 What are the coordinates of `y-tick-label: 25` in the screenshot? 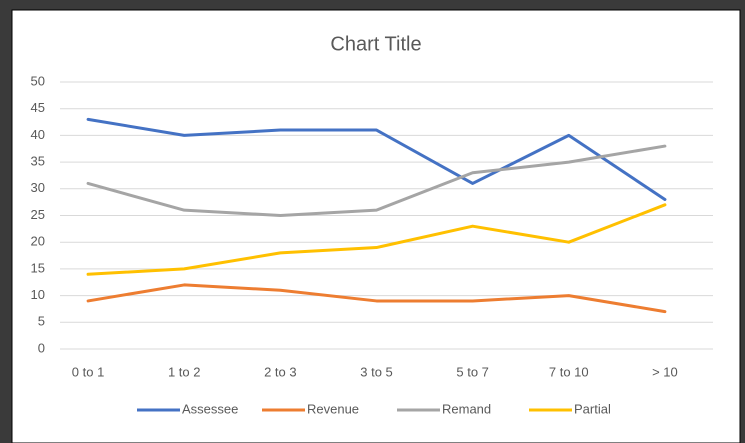 It's located at (38, 214).